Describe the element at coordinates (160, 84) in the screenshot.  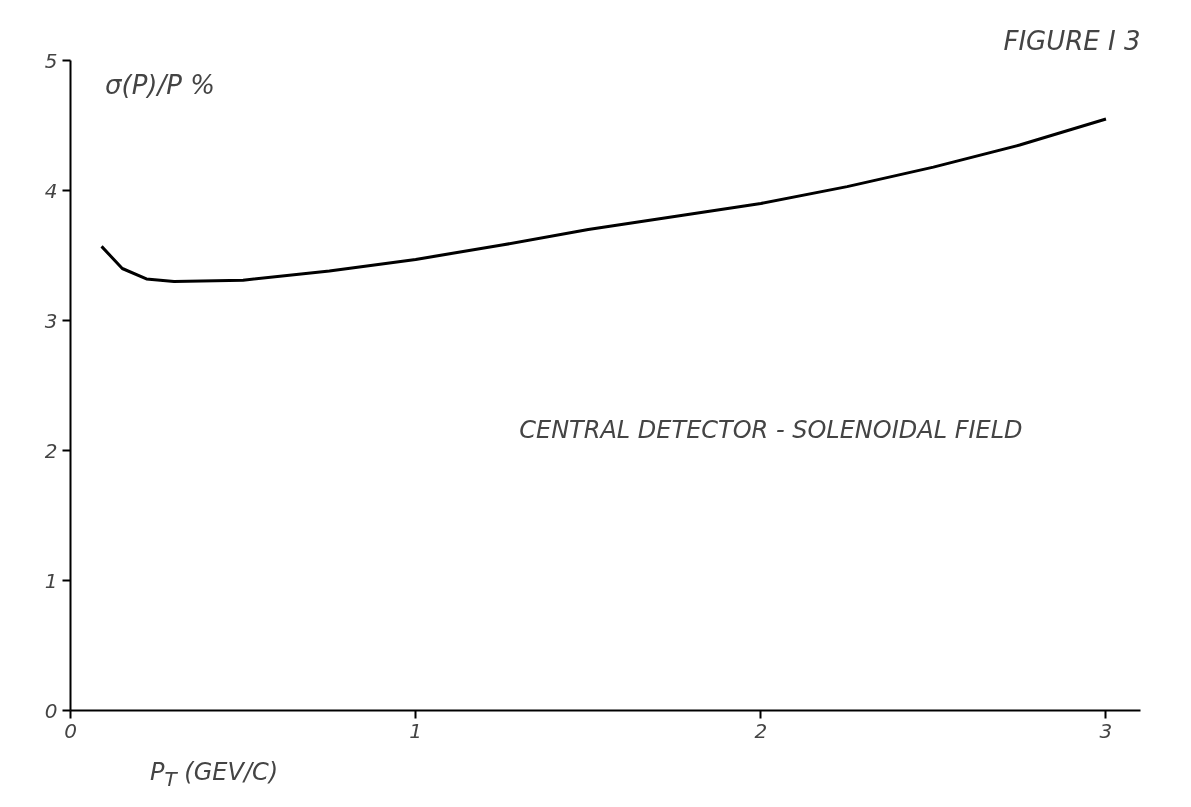
I see `y-axis-title: σ(P)/P %` at that location.